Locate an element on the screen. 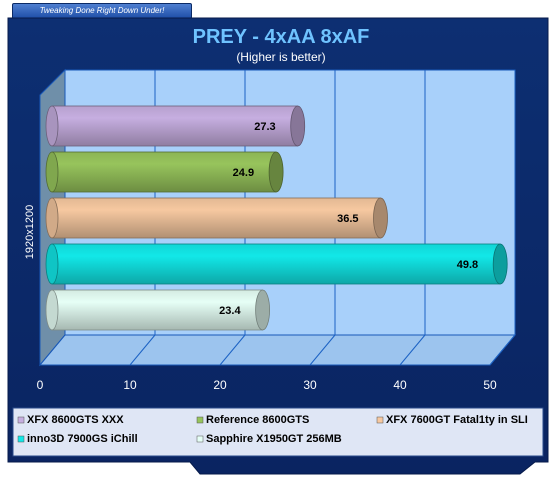 The width and height of the screenshot is (558, 480). plot-floor is located at coordinates (277, 350).